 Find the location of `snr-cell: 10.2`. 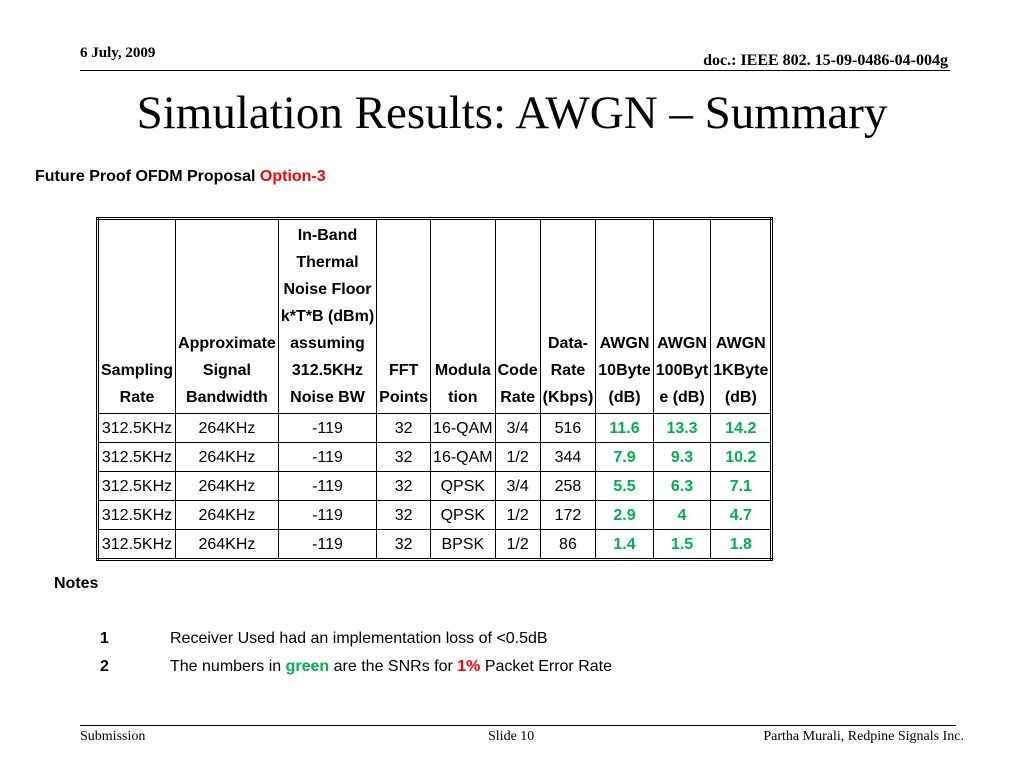

snr-cell: 10.2 is located at coordinates (741, 457).